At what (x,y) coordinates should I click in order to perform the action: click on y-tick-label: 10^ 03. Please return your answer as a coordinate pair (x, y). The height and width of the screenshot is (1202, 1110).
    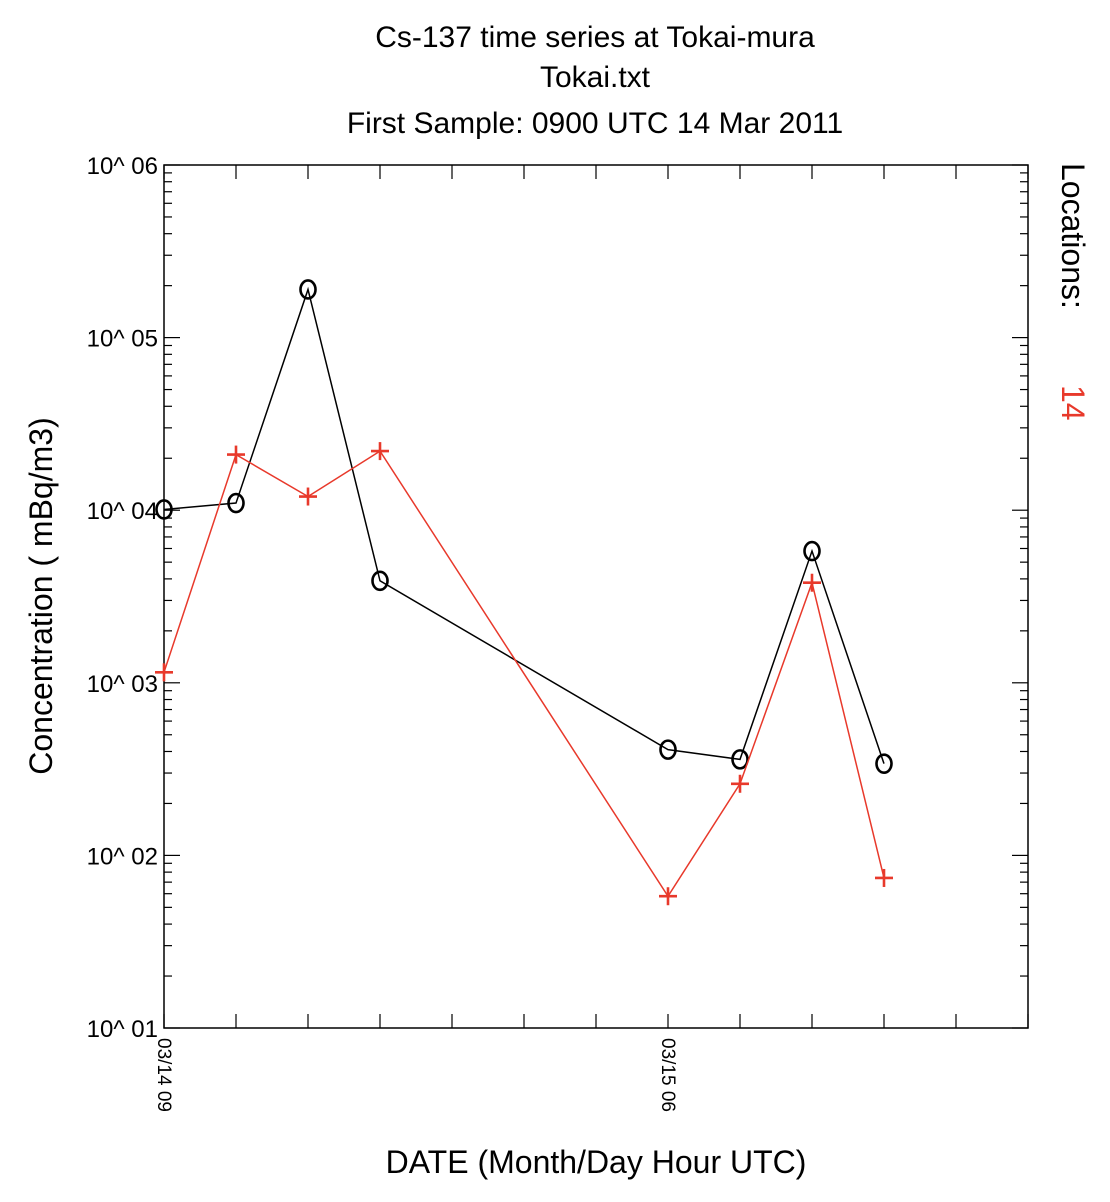
    Looking at the image, I should click on (122, 684).